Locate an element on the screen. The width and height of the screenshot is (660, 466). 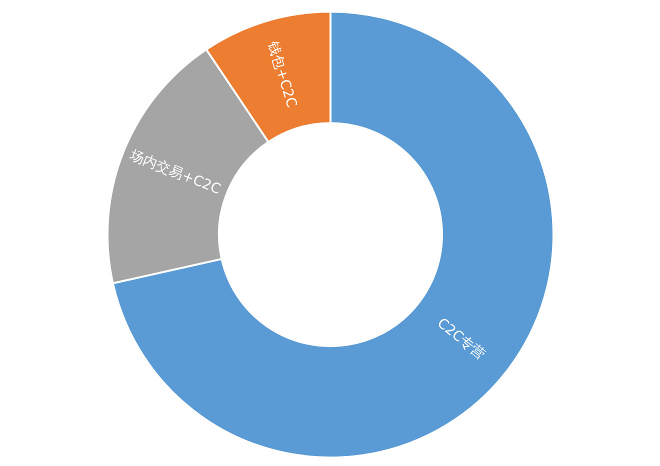
slice-label: 钱包+C2C is located at coordinates (282, 74).